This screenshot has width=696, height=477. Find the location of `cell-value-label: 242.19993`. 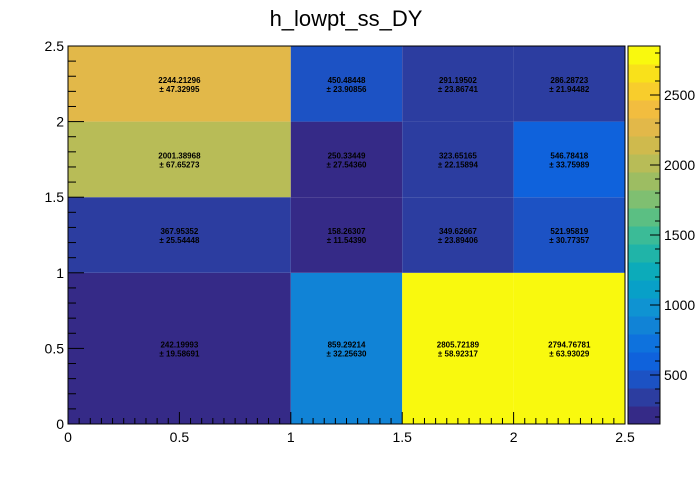

cell-value-label: 242.19993 is located at coordinates (179, 344).